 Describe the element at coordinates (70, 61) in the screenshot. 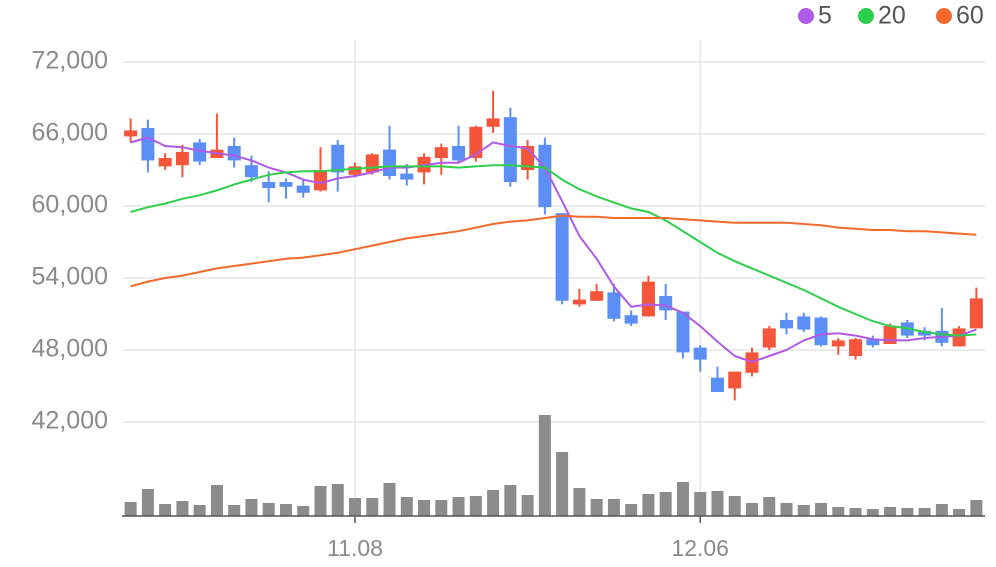

I see `y-tick-label: 72,000` at that location.